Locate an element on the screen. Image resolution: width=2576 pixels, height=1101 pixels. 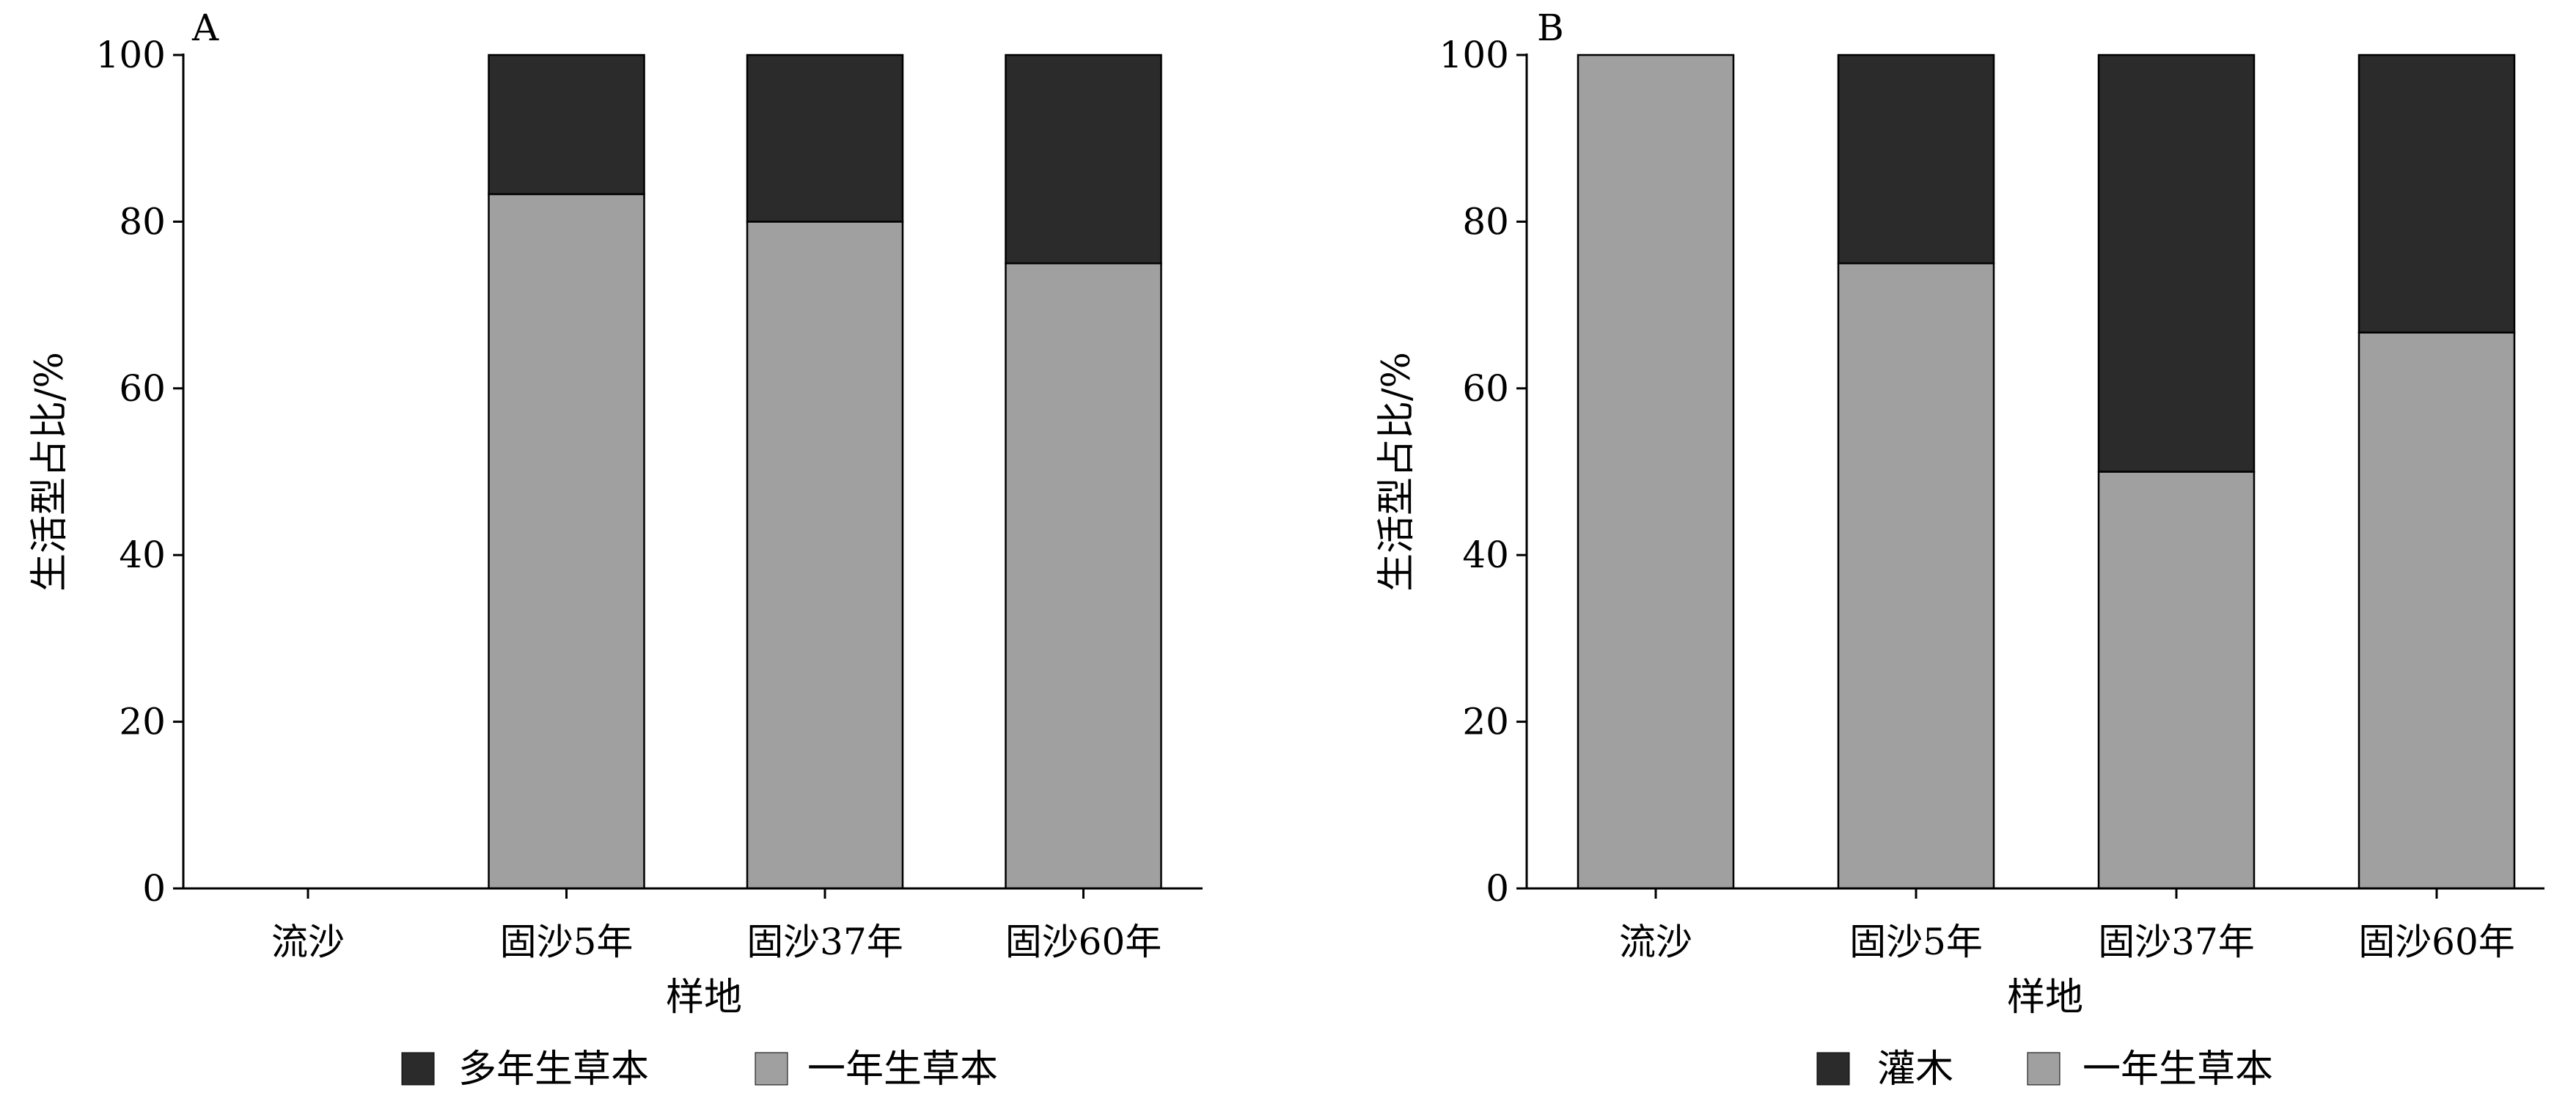
legend-label: 灌木 is located at coordinates (1915, 1069).